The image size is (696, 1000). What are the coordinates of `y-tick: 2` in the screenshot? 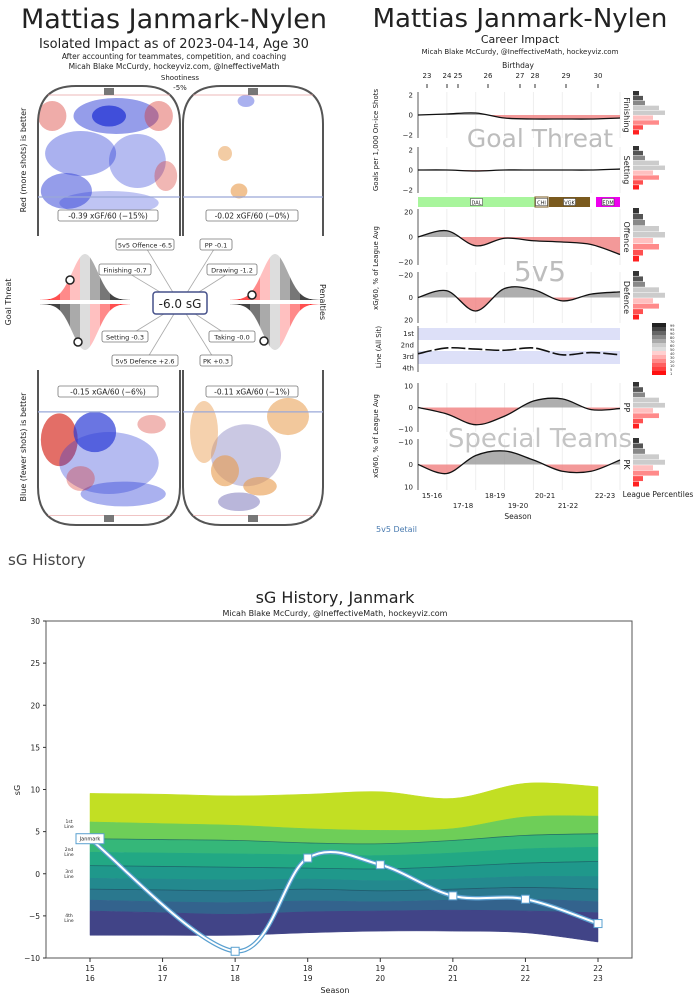 It's located at (411, 151).